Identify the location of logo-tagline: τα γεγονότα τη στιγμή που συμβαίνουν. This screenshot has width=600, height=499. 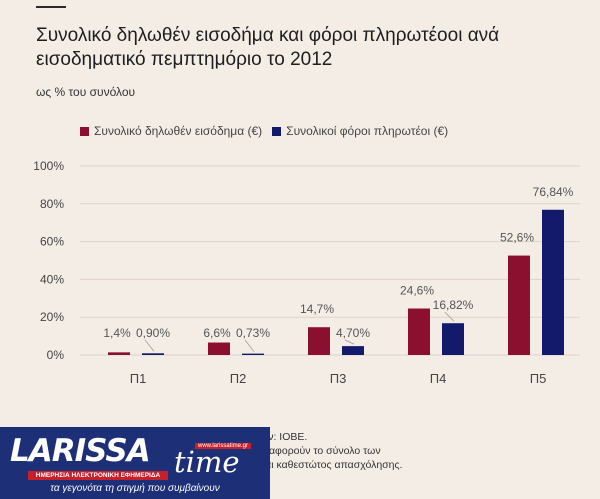
(135, 488).